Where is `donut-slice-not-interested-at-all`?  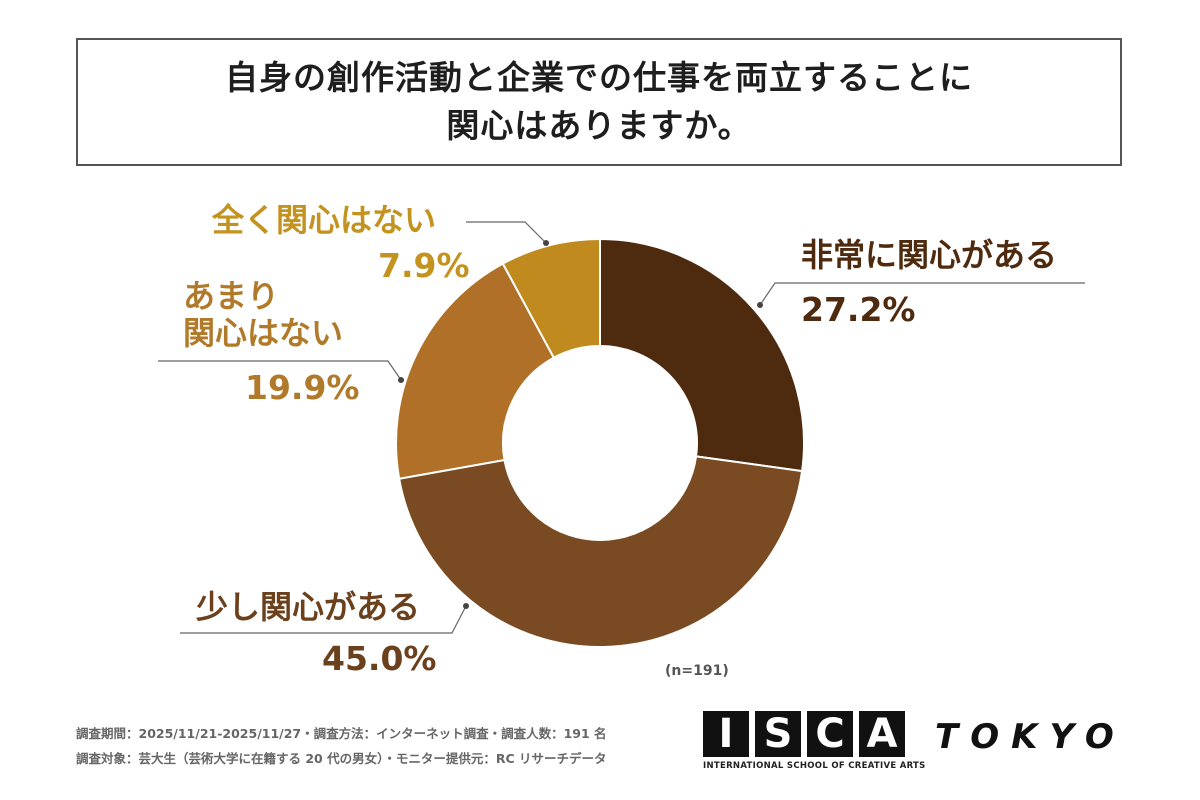
donut-slice-not-interested-at-all is located at coordinates (551, 298).